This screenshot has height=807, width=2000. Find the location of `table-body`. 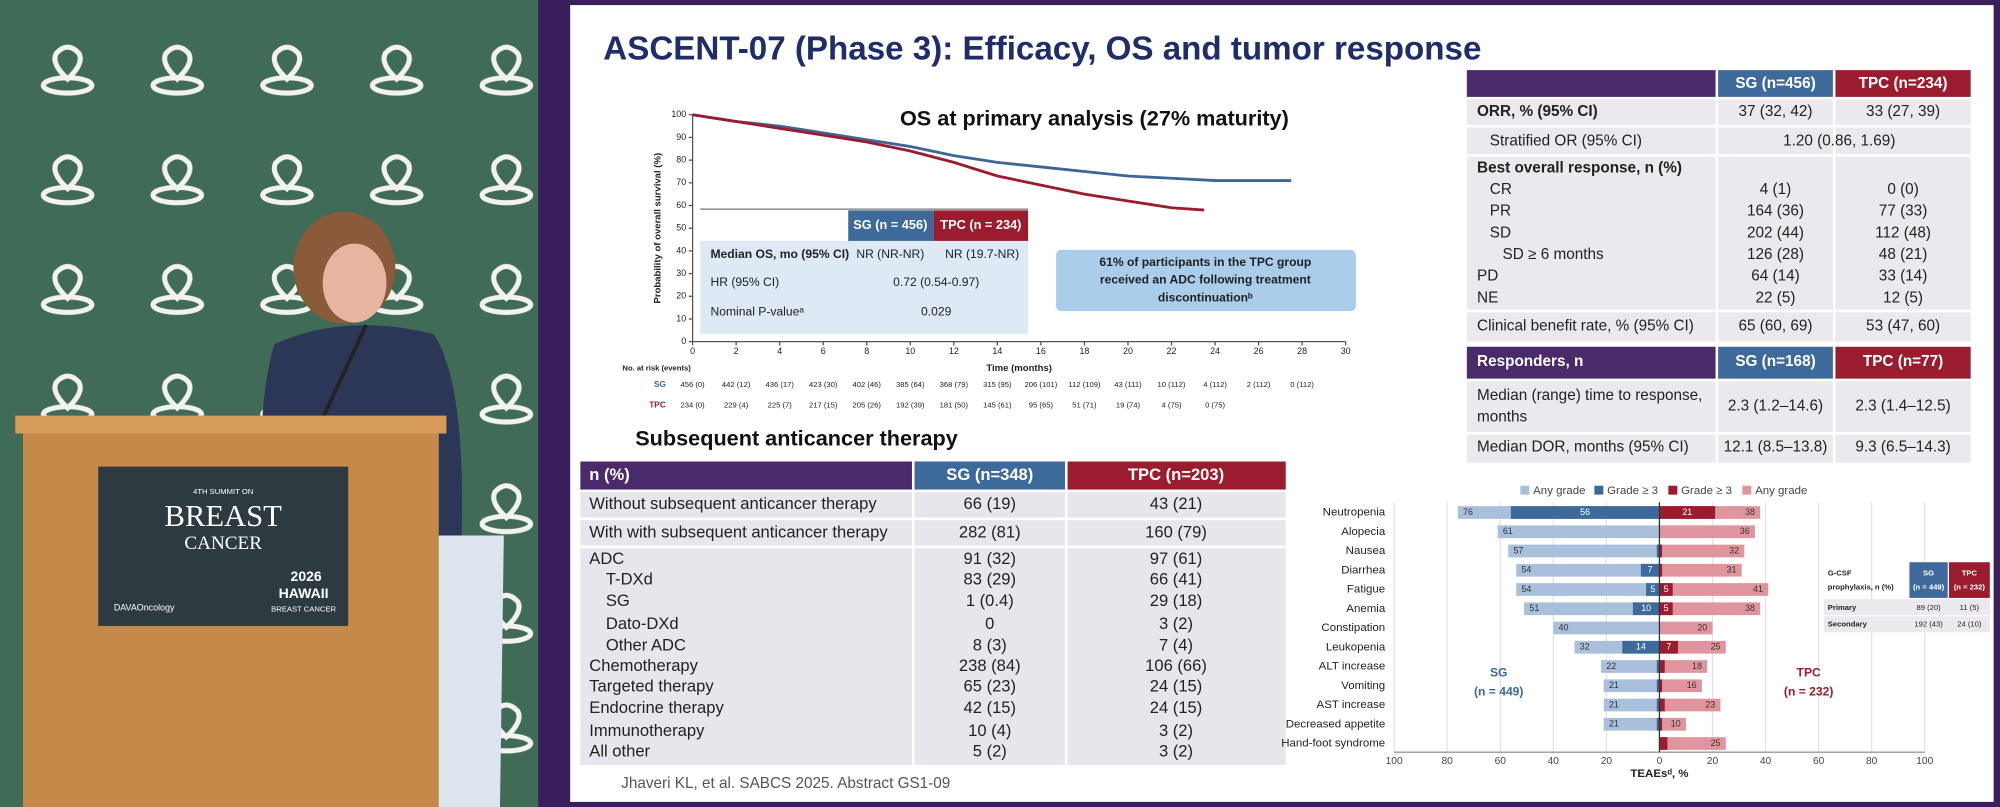

table-body is located at coordinates (864, 287).